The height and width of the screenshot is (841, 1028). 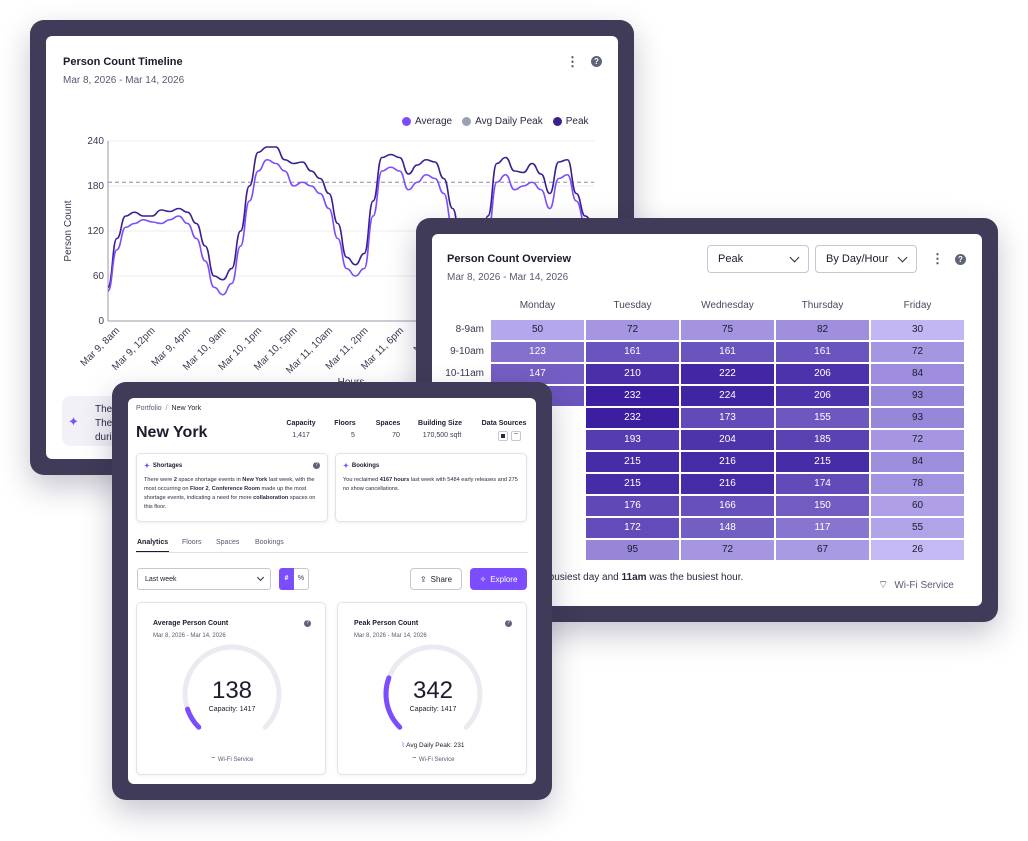 I want to click on legend-item-average: Average, so click(x=427, y=121).